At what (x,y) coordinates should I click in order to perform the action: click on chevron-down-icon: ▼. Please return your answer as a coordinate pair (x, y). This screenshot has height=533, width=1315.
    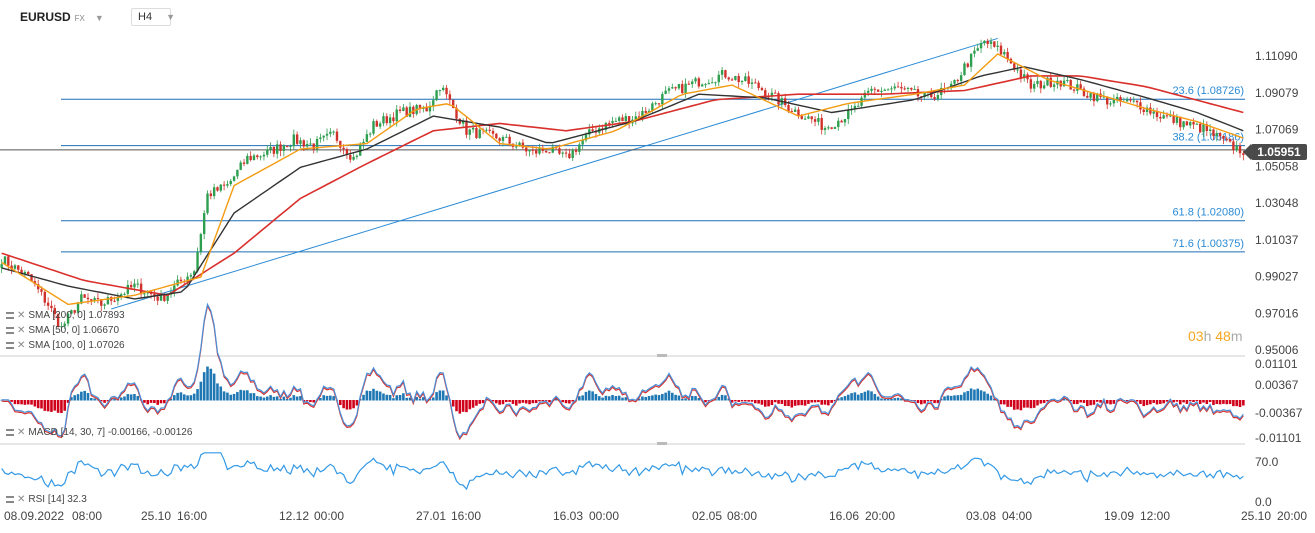
    Looking at the image, I should click on (99, 18).